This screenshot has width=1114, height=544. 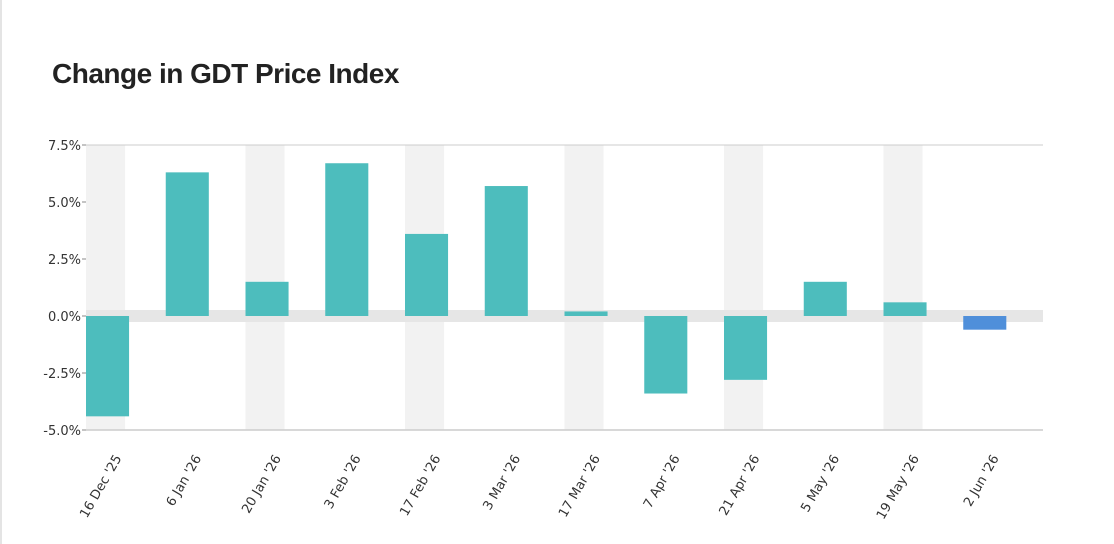 I want to click on chart-title: Change in GDT Price Index, so click(x=225, y=73).